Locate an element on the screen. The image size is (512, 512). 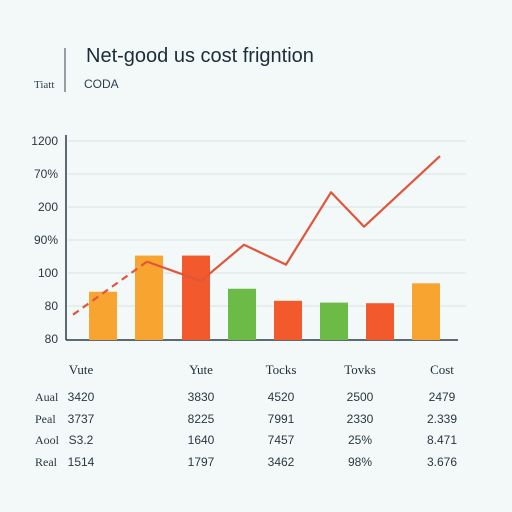
y-tick-label: 90% is located at coordinates (46, 240).